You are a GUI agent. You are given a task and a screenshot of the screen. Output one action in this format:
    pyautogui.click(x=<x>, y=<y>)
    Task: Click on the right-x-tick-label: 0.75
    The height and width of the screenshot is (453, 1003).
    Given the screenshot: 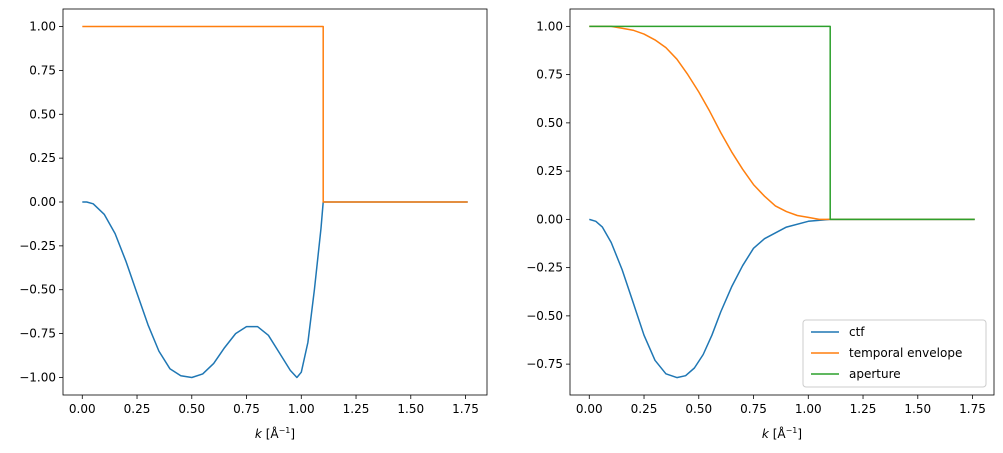 What is the action you would take?
    pyautogui.click(x=753, y=409)
    